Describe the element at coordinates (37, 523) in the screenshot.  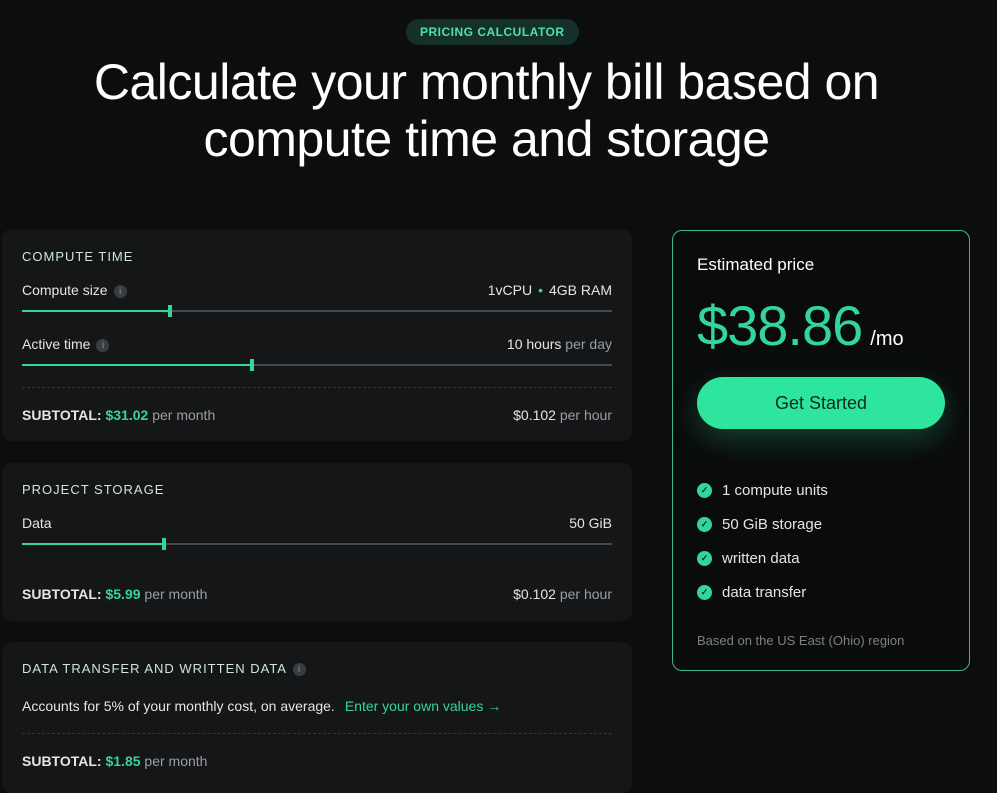
I see `data-label: Data` at that location.